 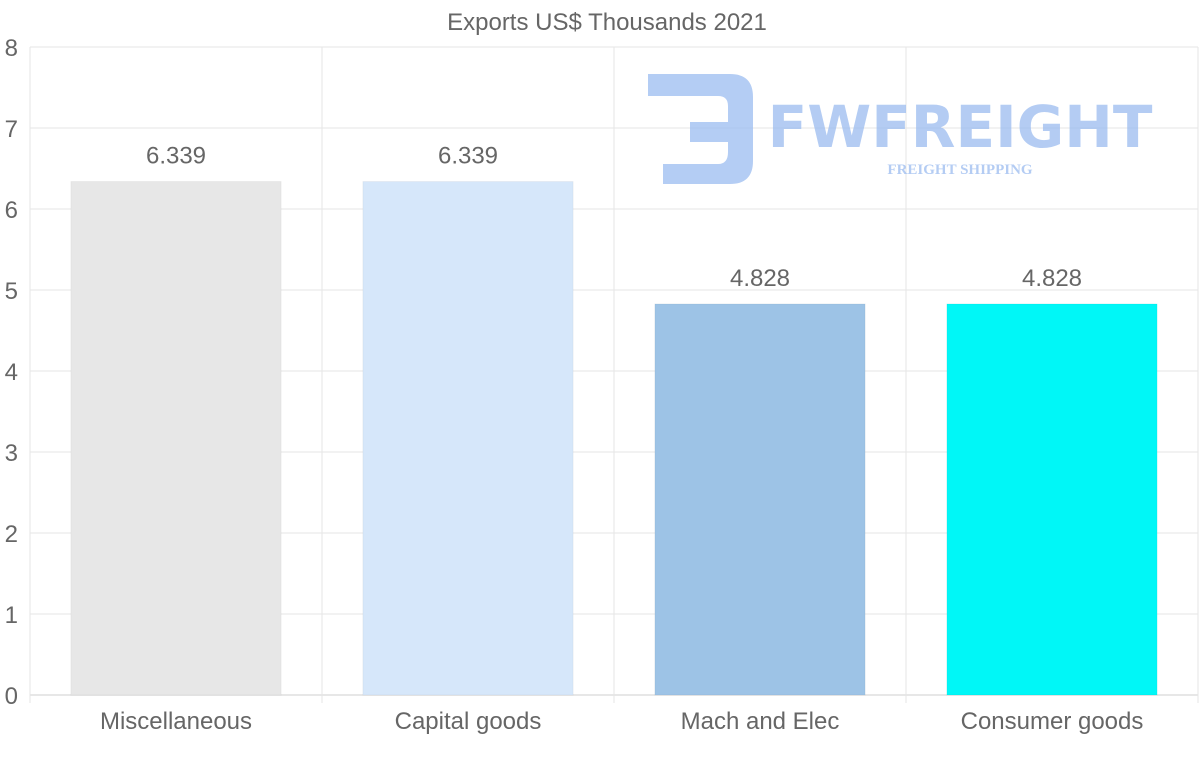 I want to click on x-tick-label: Miscellaneous, so click(x=176, y=721).